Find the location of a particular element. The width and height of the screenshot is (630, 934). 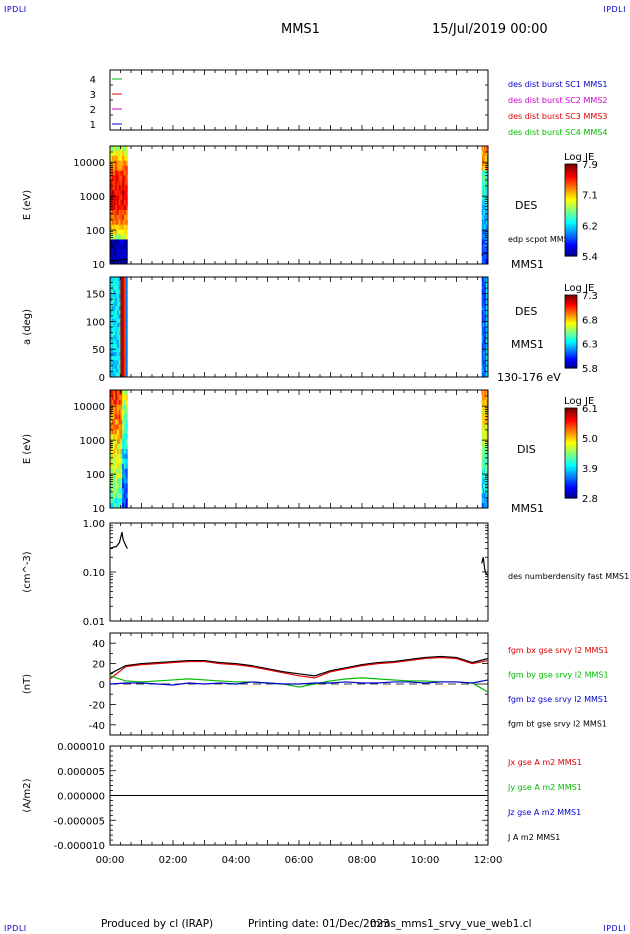

dis-energy-below-label: MMS1 is located at coordinates (527, 508).